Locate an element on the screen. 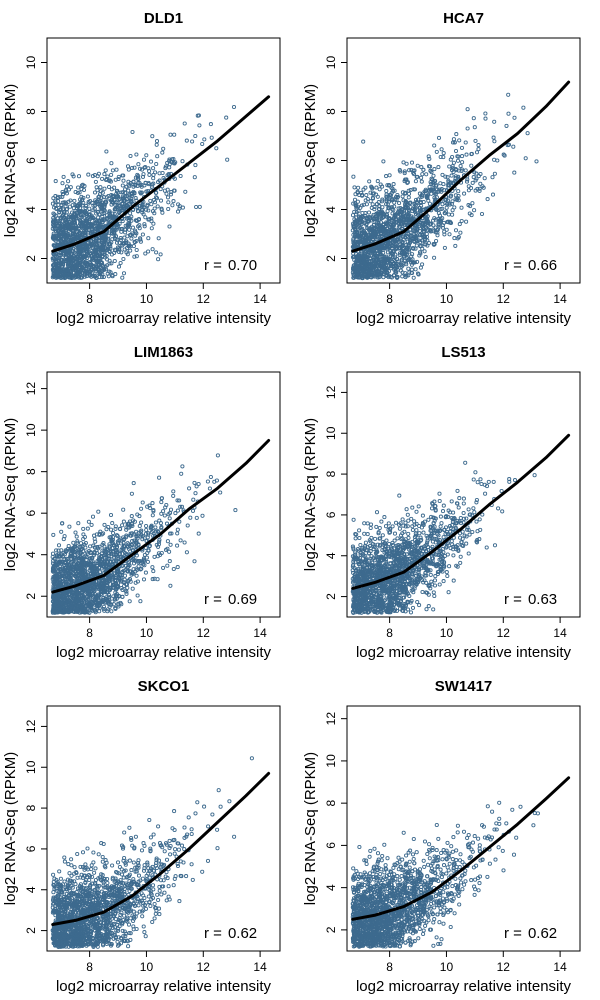  y-tick-label: 10 is located at coordinates (331, 63).